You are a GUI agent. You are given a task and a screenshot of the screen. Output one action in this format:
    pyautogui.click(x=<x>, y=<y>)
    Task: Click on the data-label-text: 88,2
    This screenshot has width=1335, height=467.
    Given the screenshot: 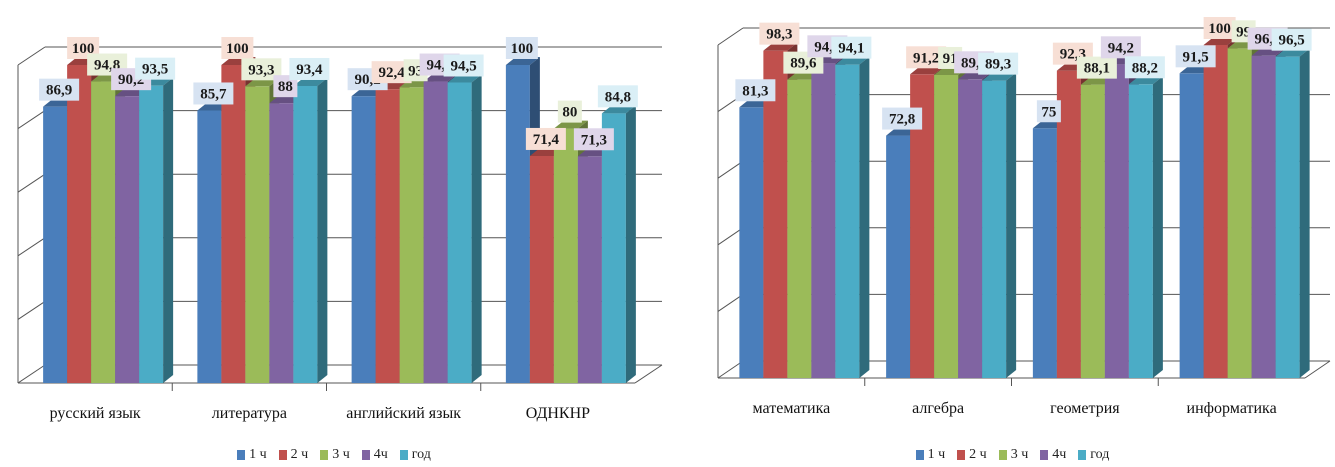 What is the action you would take?
    pyautogui.click(x=1145, y=68)
    